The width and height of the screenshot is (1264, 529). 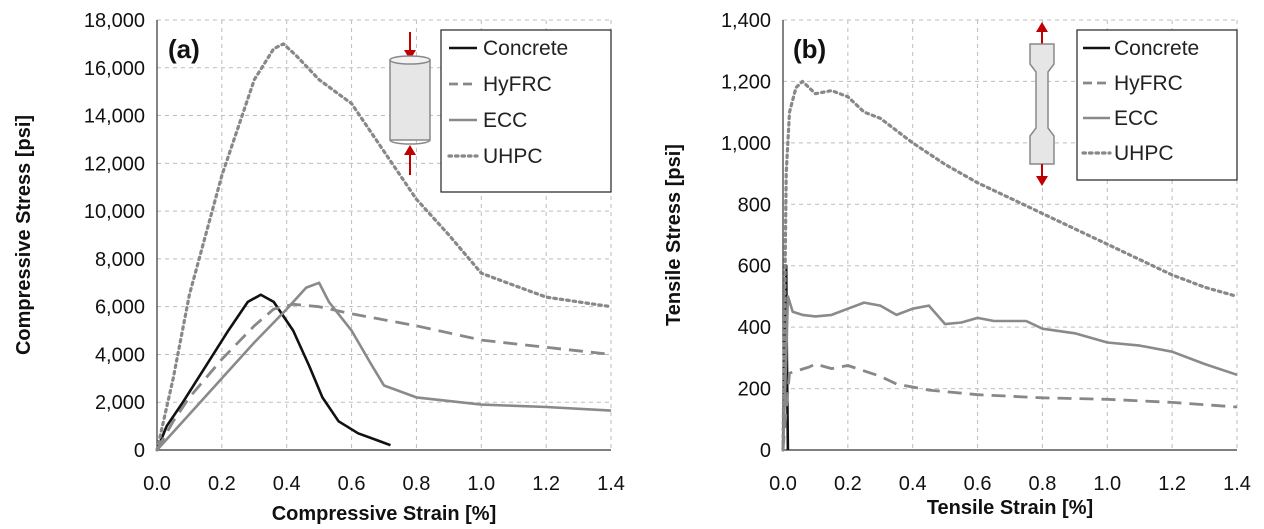 I want to click on chart-b-y-tick-label: 0, so click(x=765, y=451).